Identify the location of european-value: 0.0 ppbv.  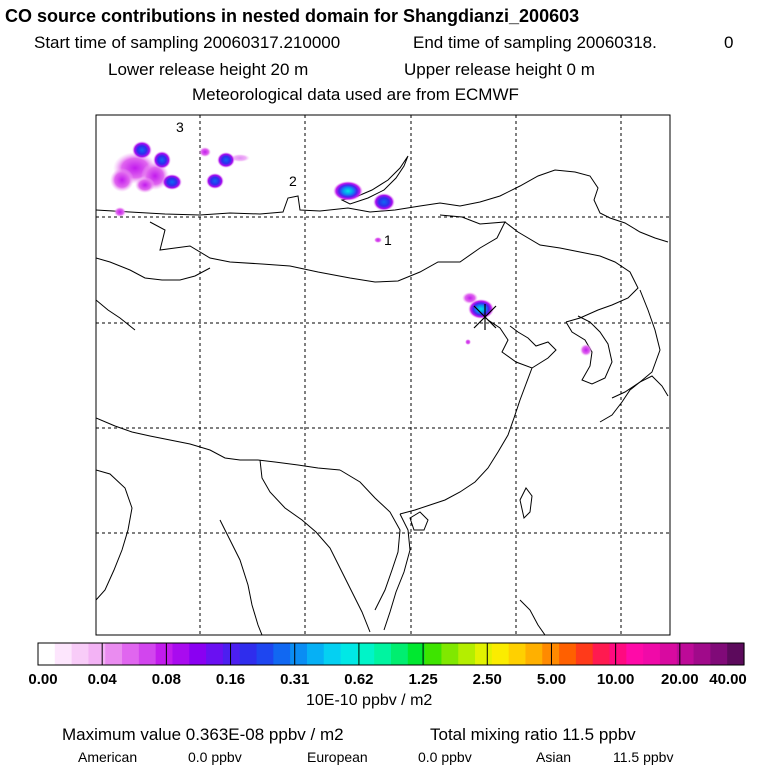
(445, 757).